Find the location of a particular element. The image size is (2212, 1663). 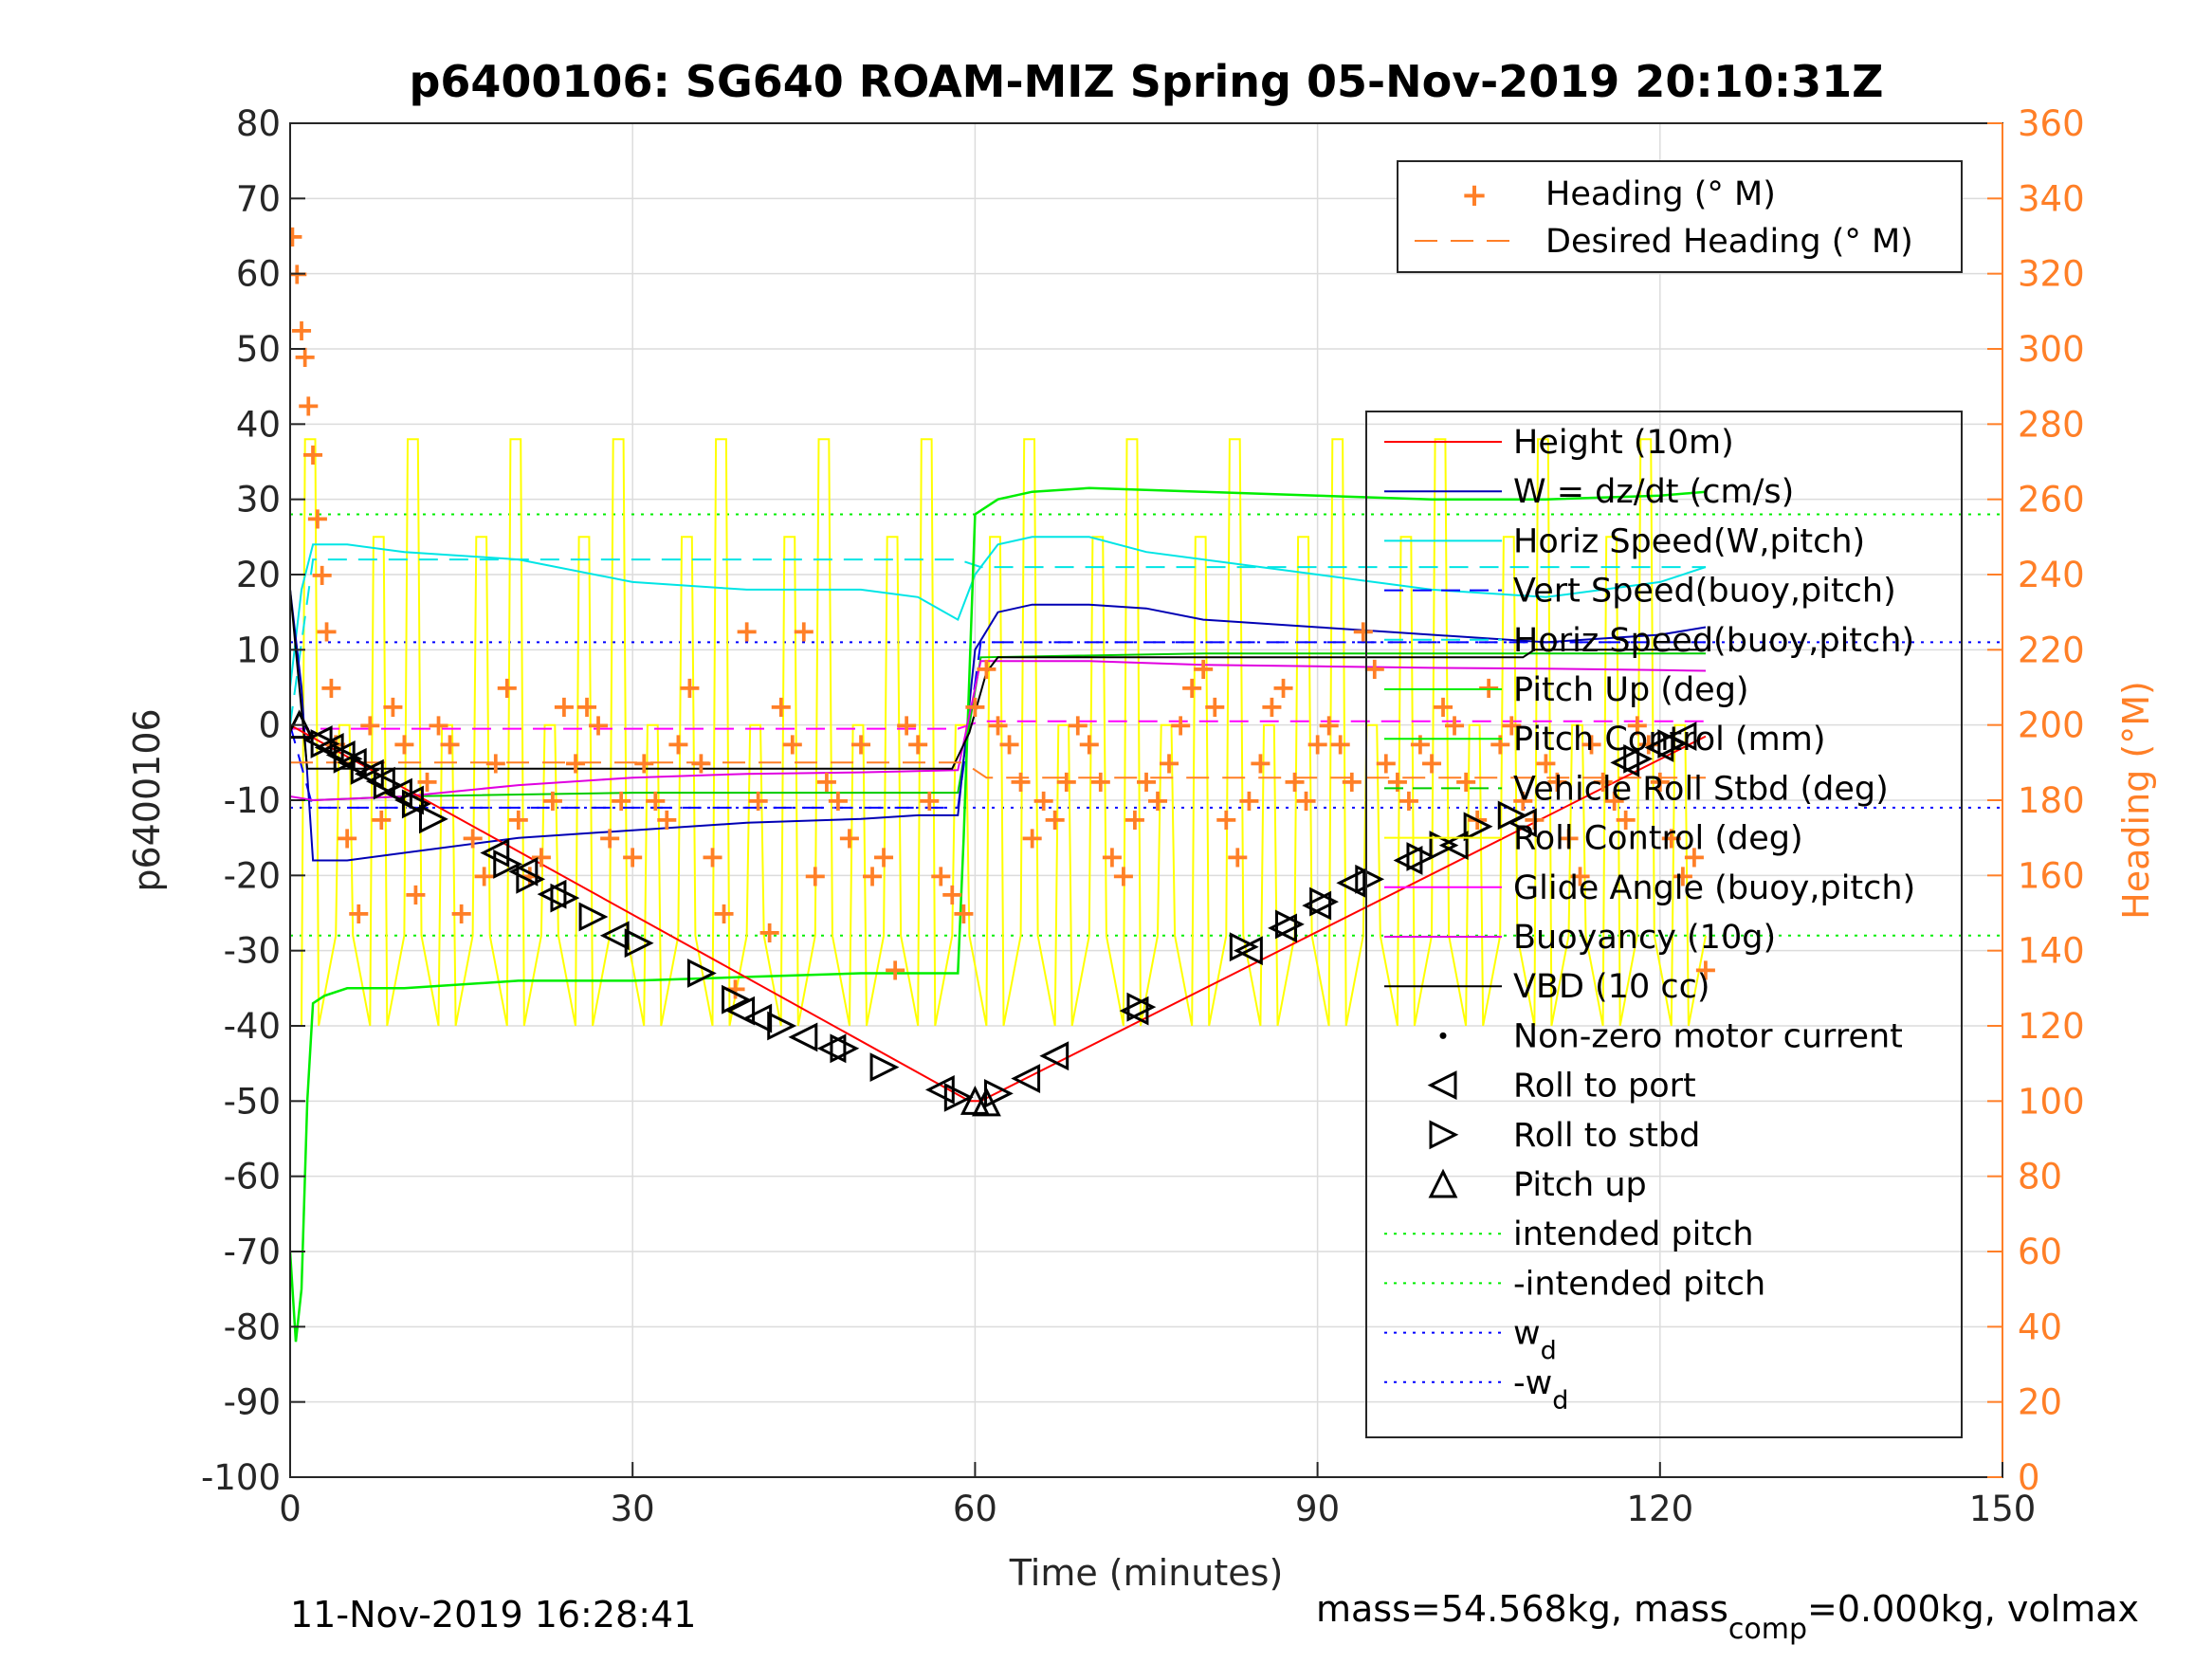

legend-label: Pitch up is located at coordinates (1580, 1185).